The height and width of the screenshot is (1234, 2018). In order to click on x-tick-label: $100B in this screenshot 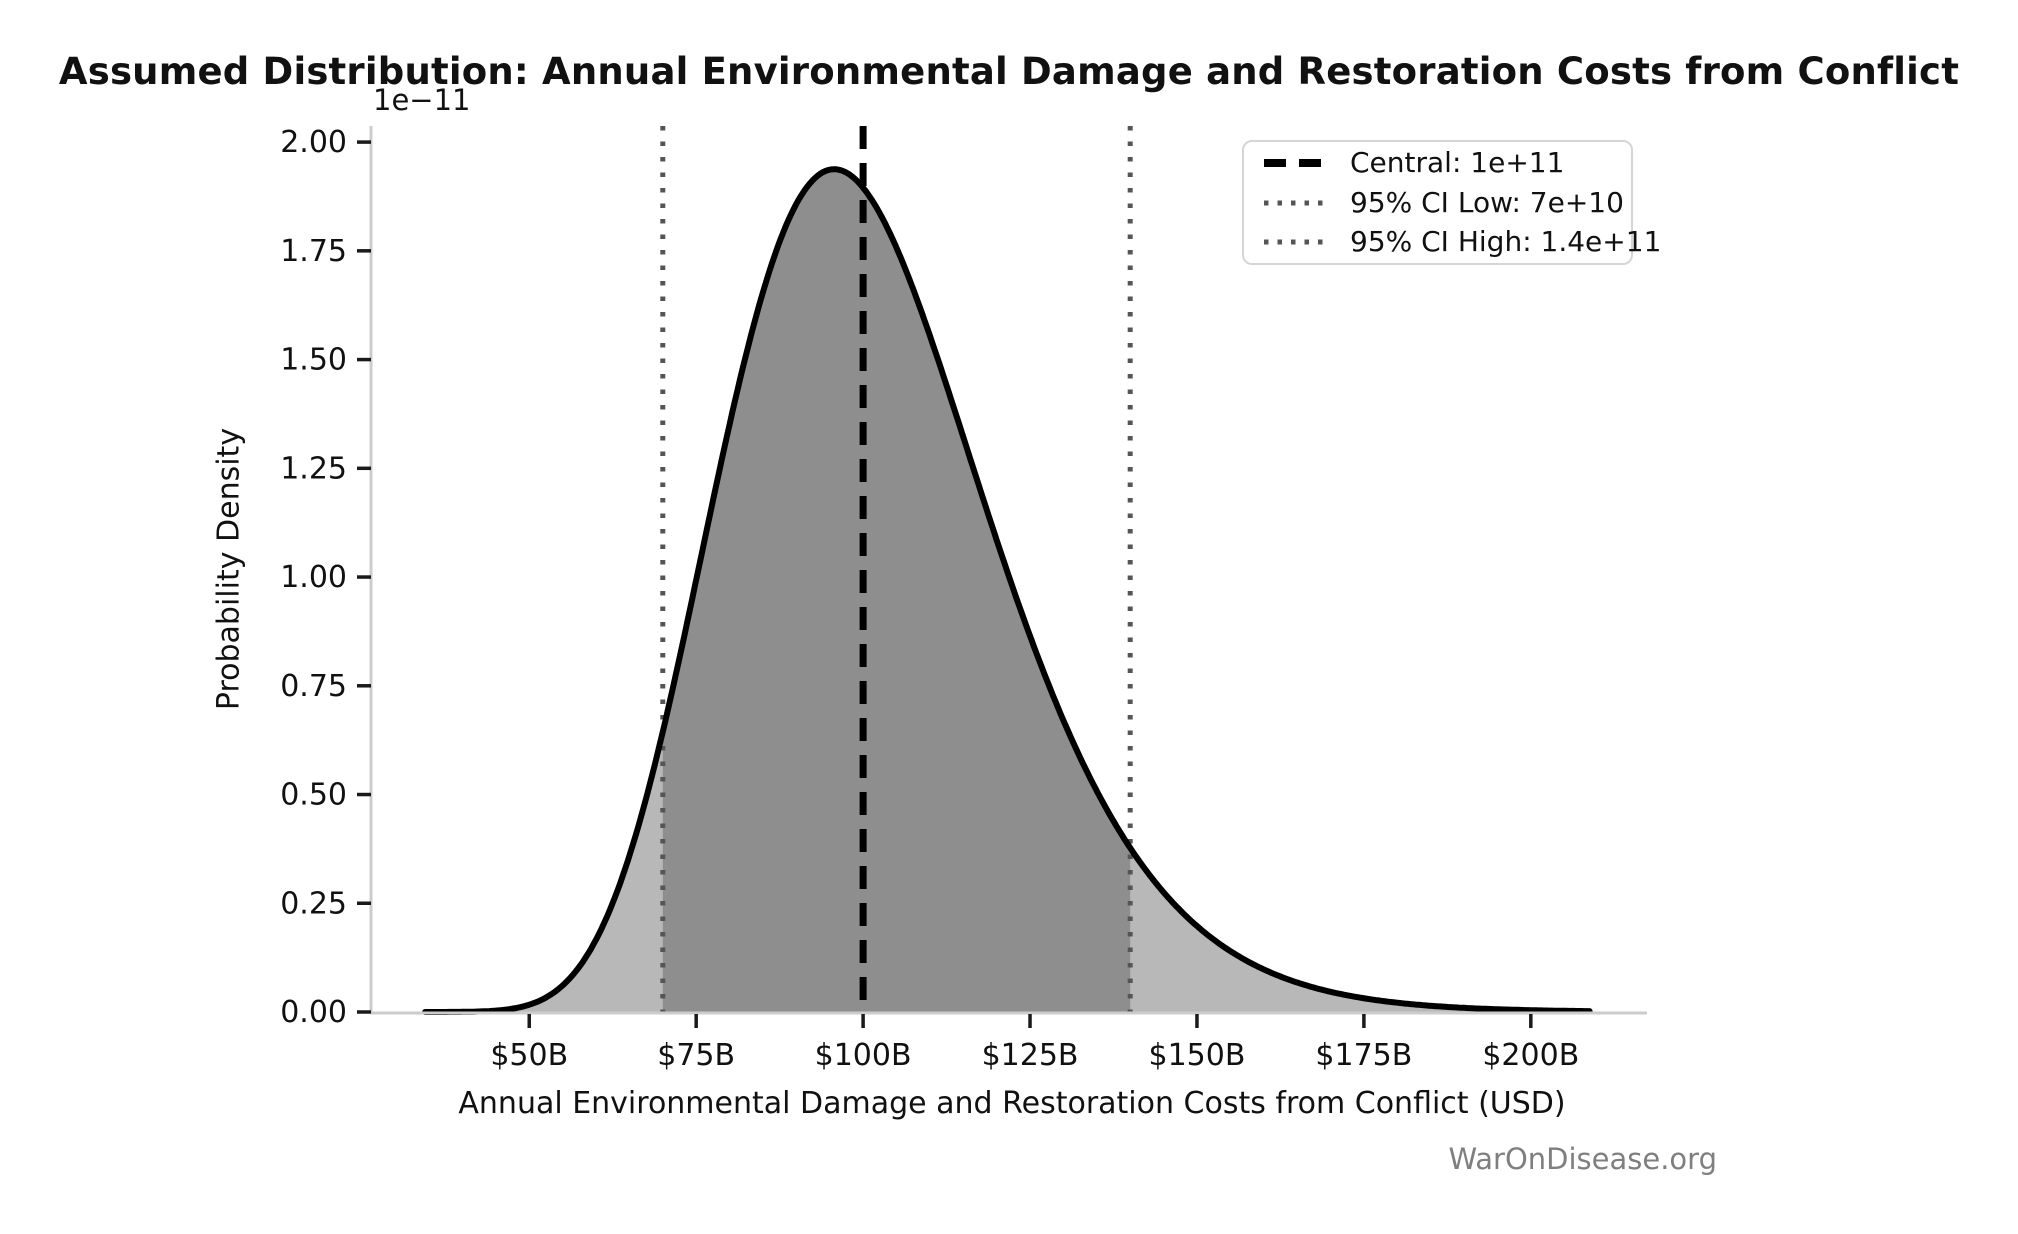, I will do `click(863, 1055)`.